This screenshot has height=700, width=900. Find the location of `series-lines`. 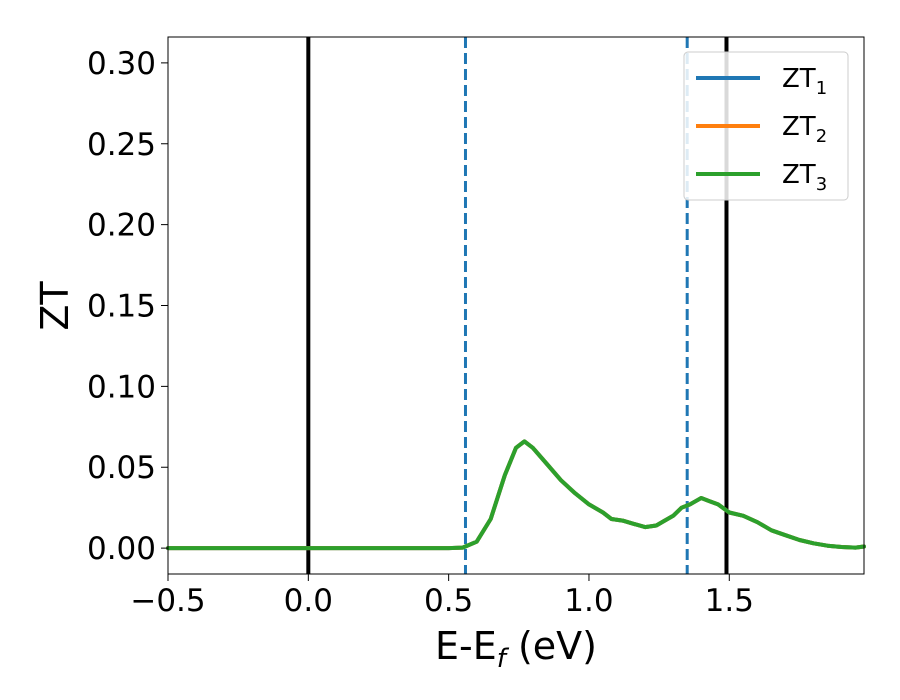

series-lines is located at coordinates (516, 495).